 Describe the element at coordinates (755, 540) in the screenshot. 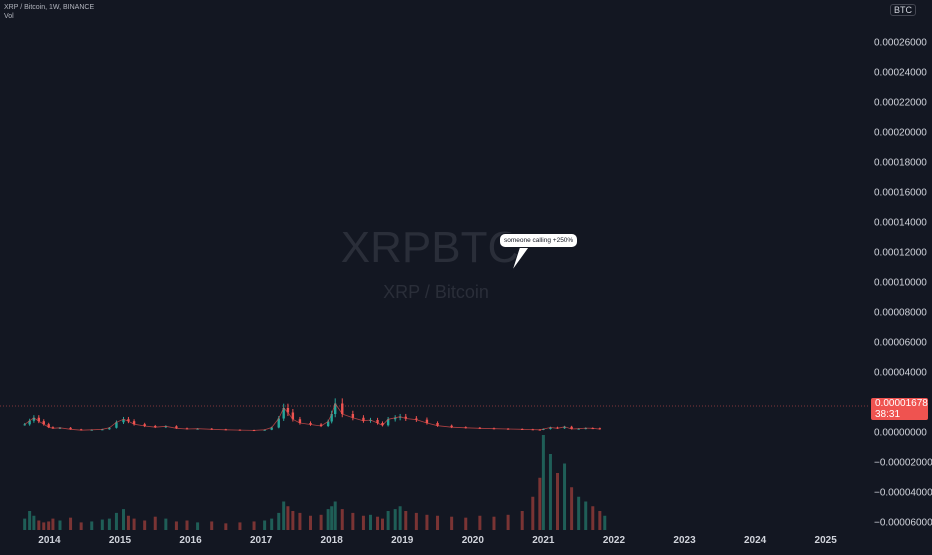

I see `x-tick-label: 2024` at that location.